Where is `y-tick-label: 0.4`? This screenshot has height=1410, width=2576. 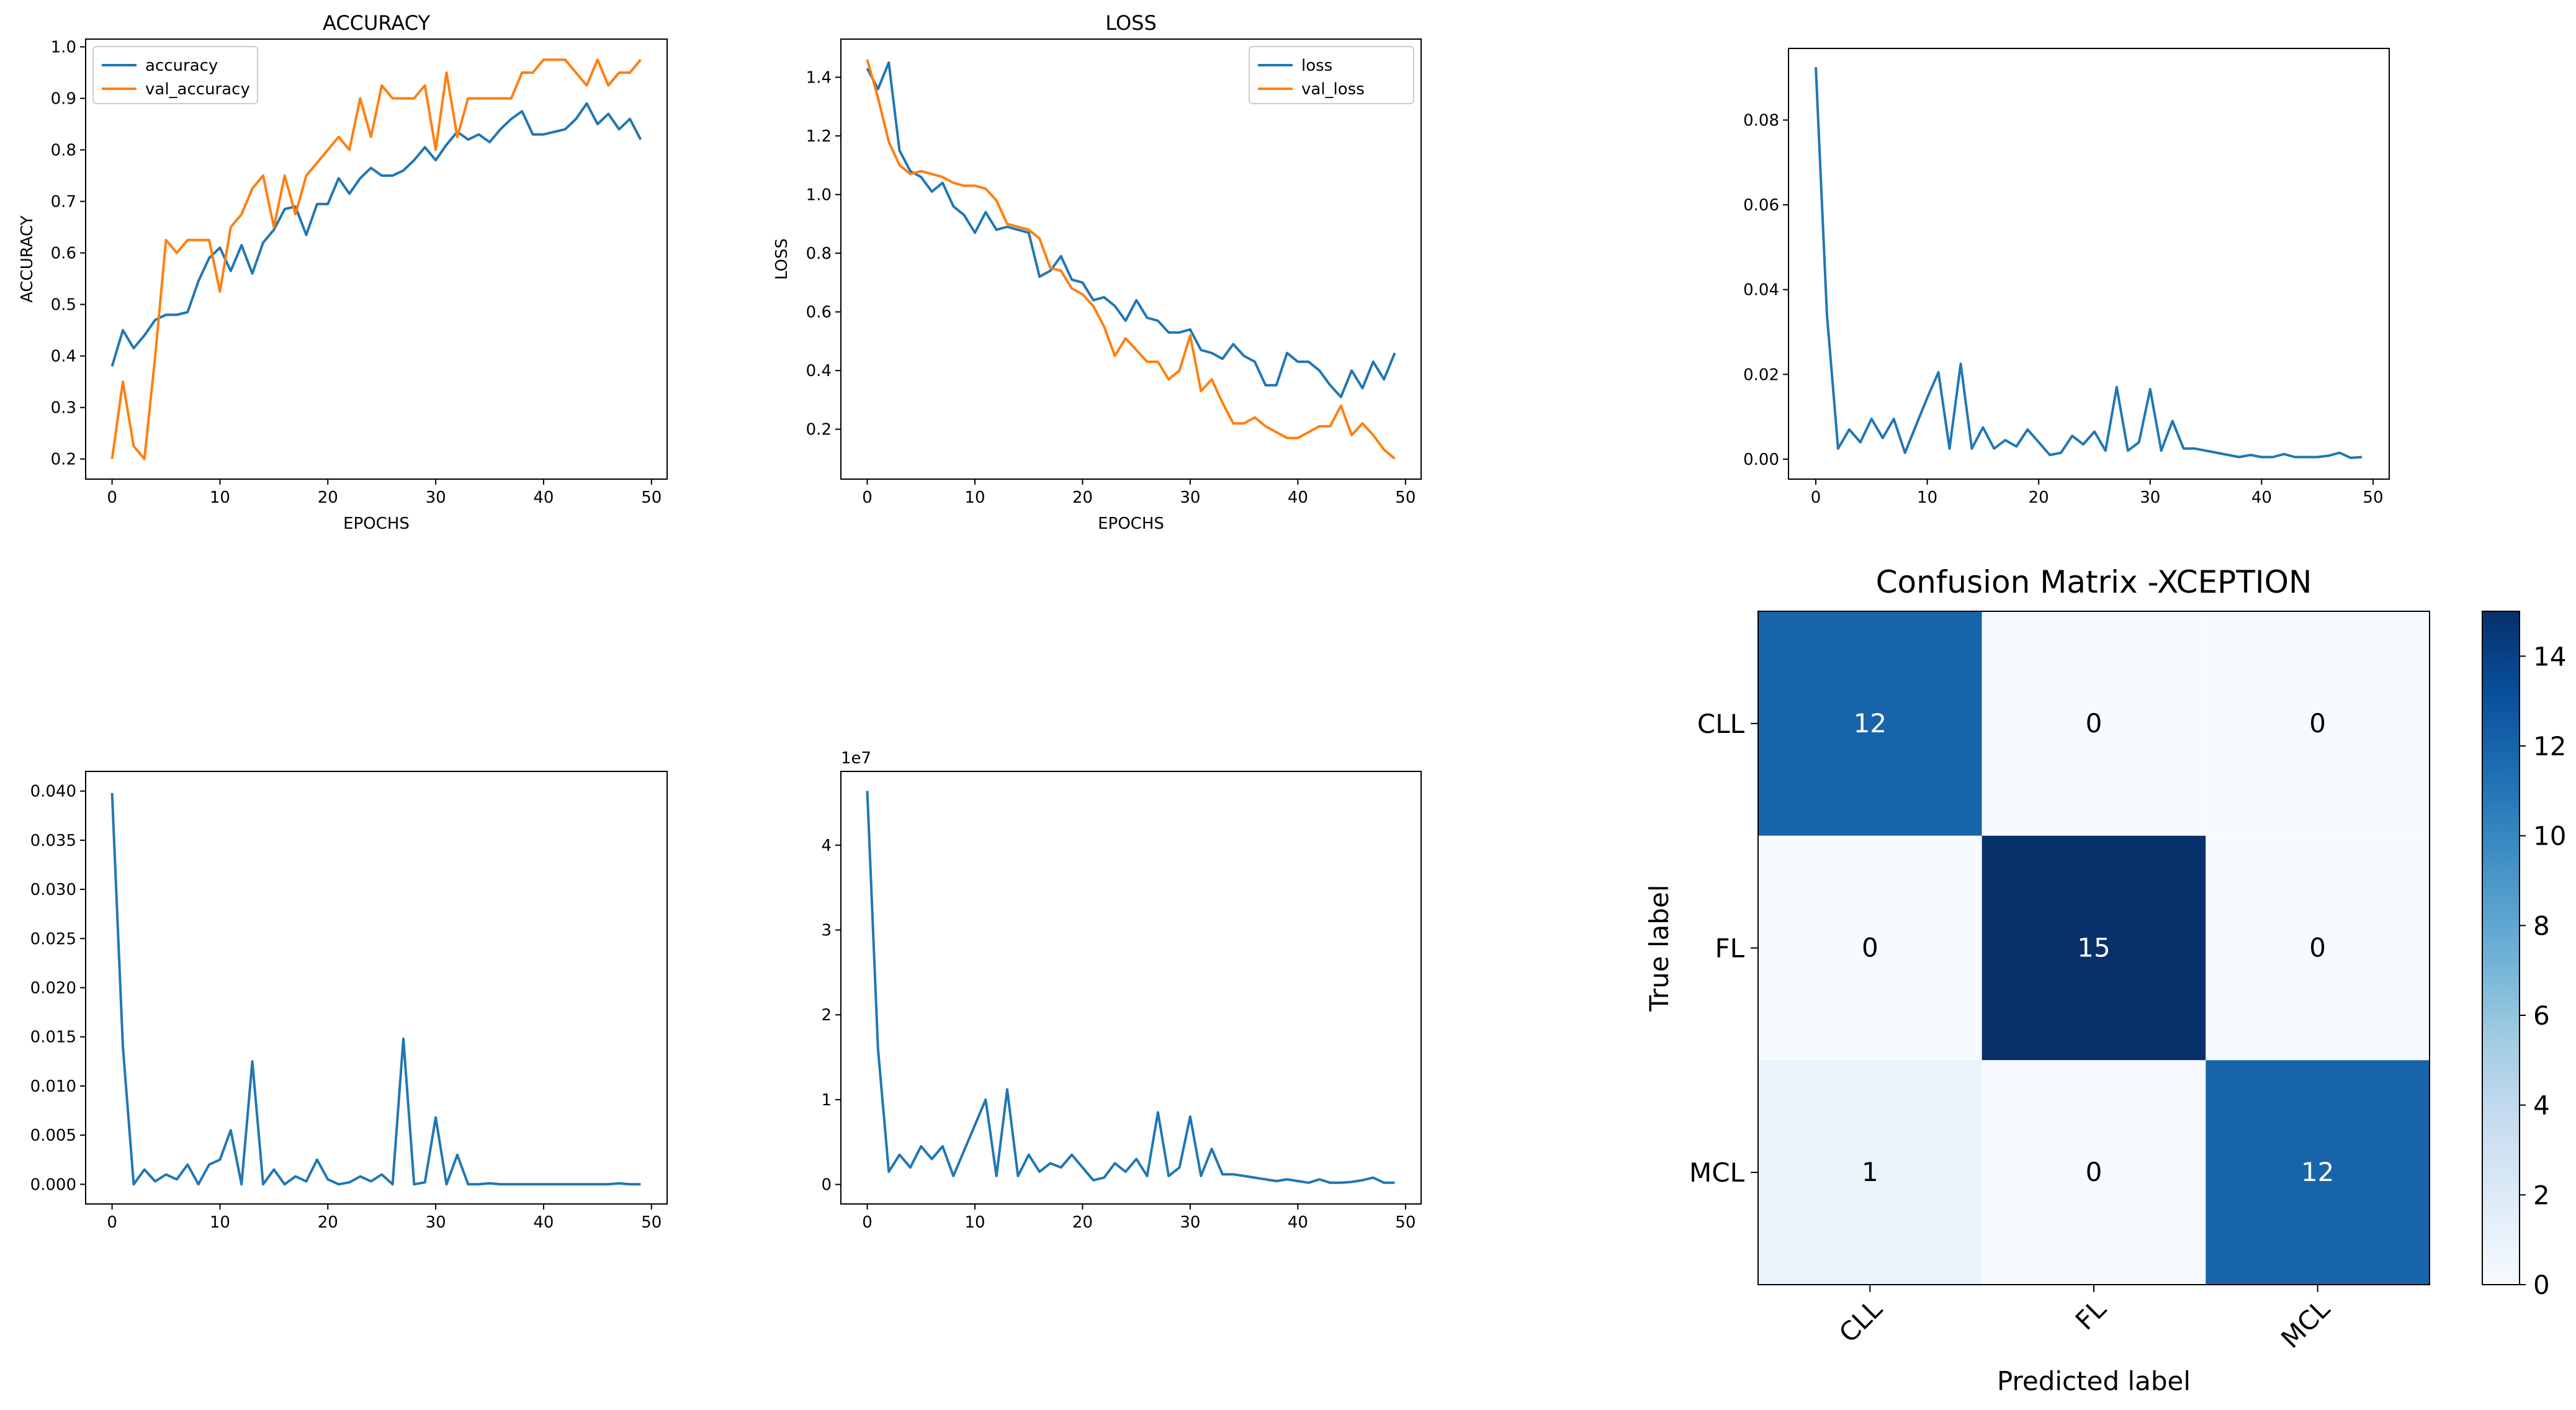
y-tick-label: 0.4 is located at coordinates (64, 357).